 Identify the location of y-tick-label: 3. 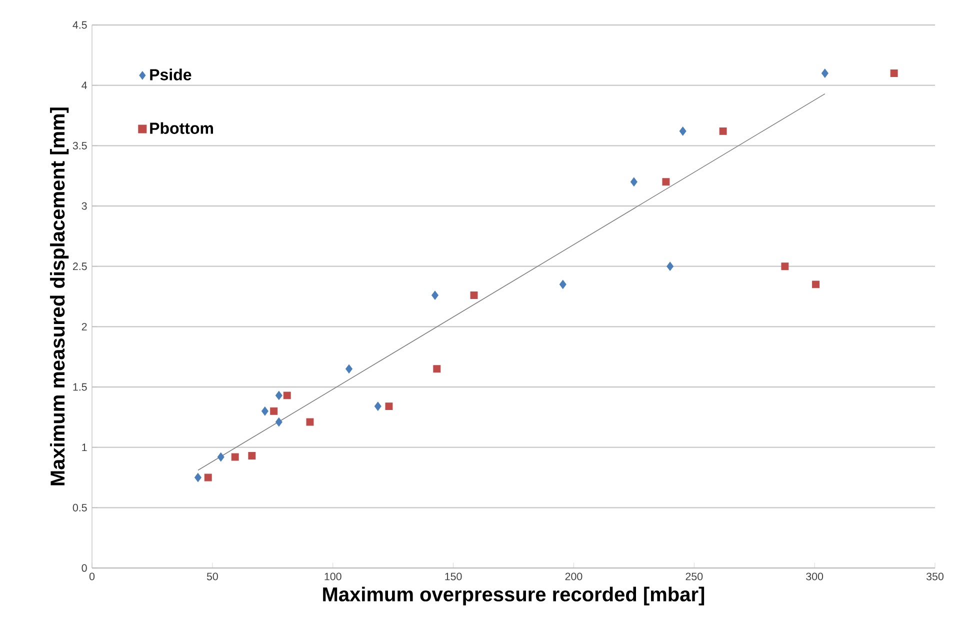
(84, 206).